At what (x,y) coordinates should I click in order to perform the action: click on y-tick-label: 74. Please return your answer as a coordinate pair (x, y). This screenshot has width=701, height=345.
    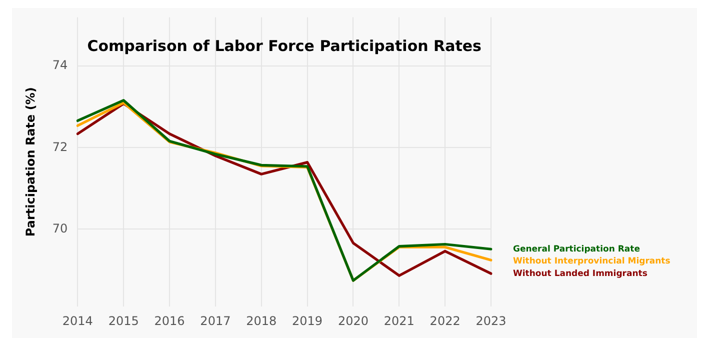
    Looking at the image, I should click on (60, 65).